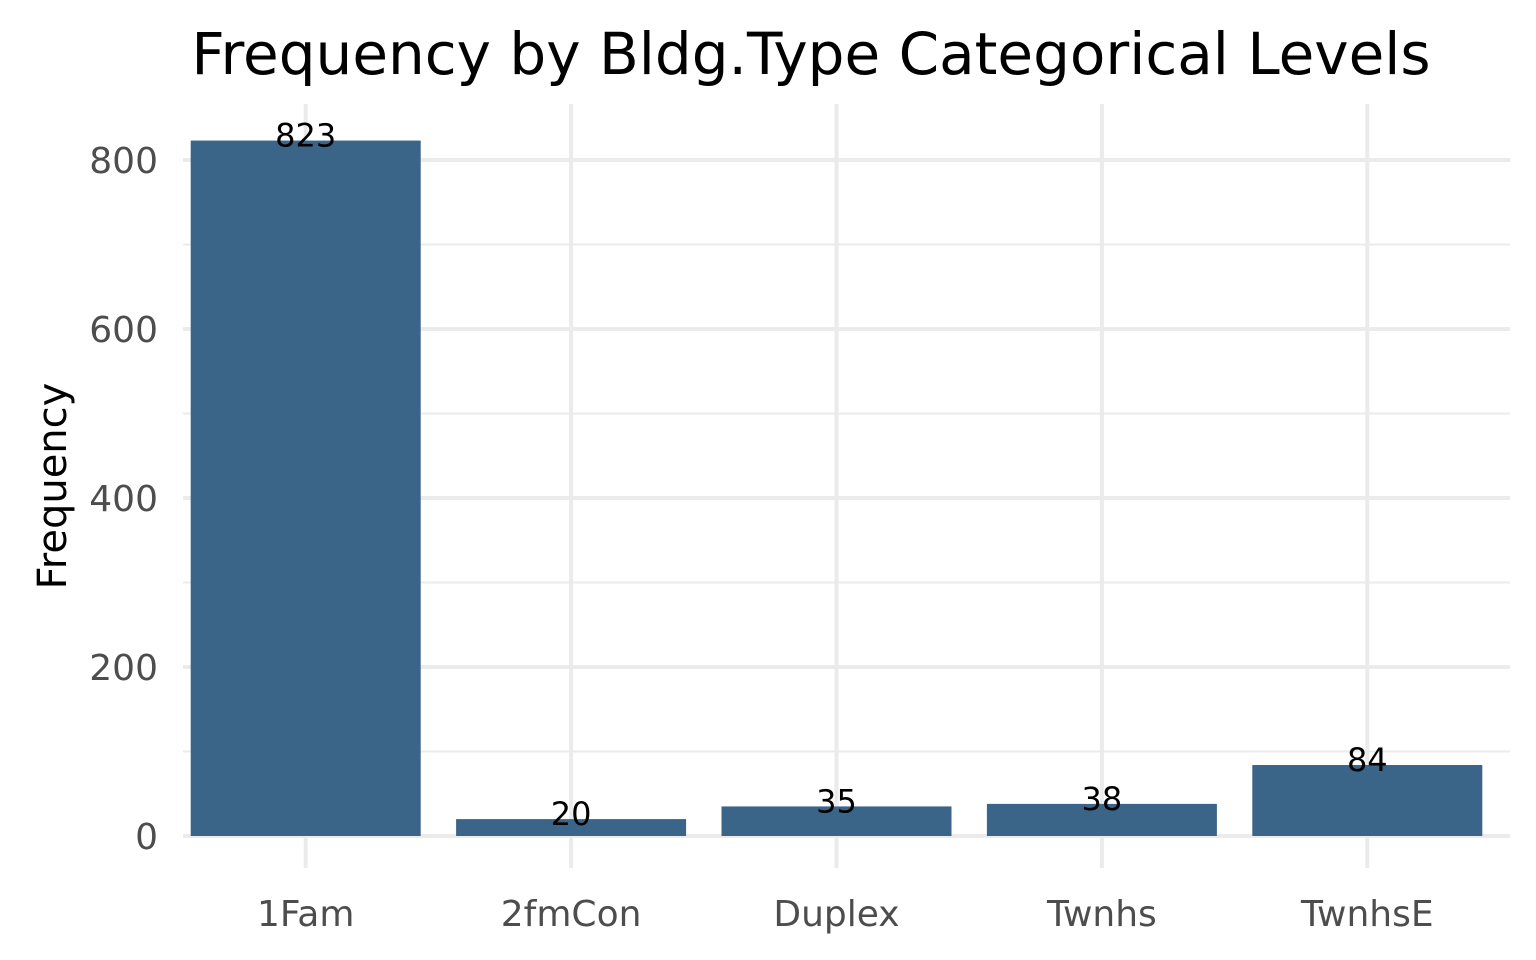 The width and height of the screenshot is (1536, 960). I want to click on bar-TwnhsE, so click(1367, 800).